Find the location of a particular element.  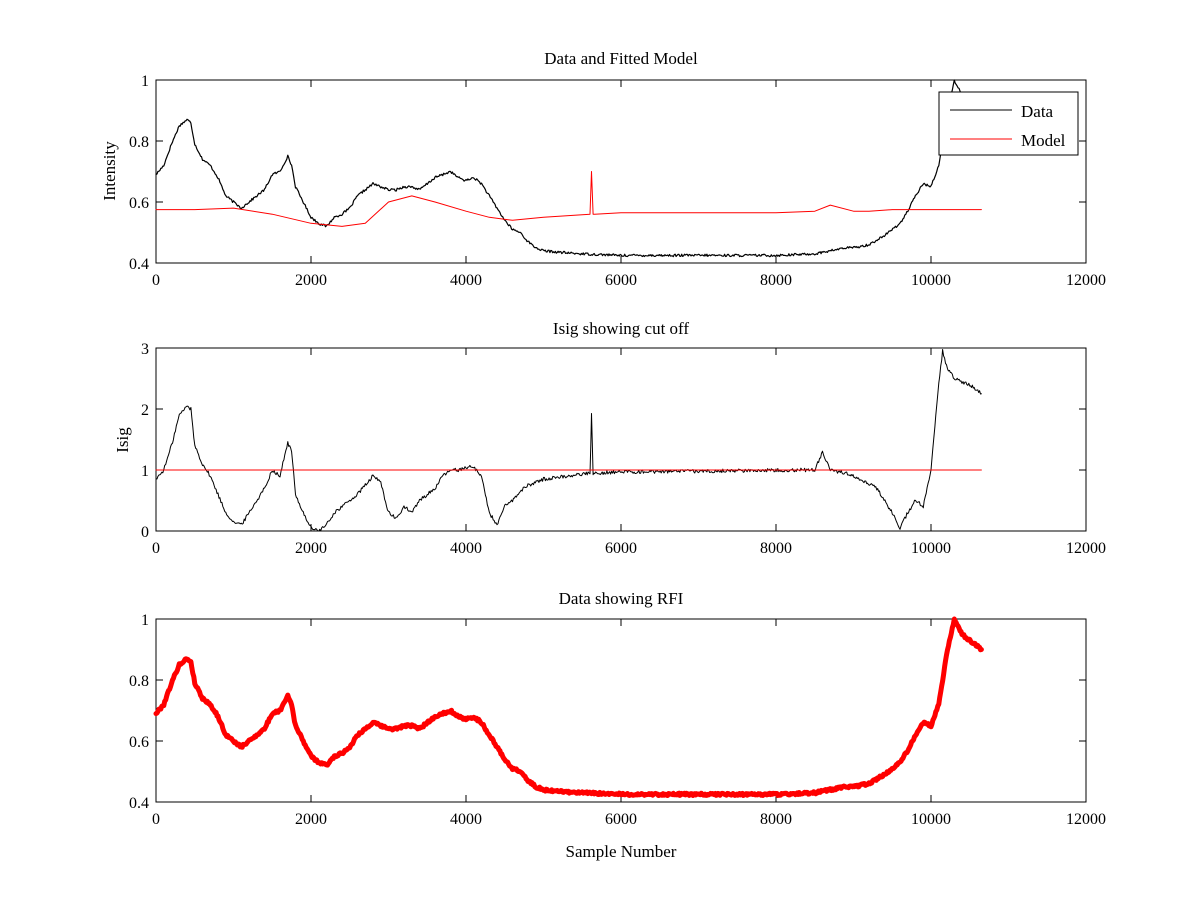

chart-title-2: Isig showing cut off is located at coordinates (621, 328).